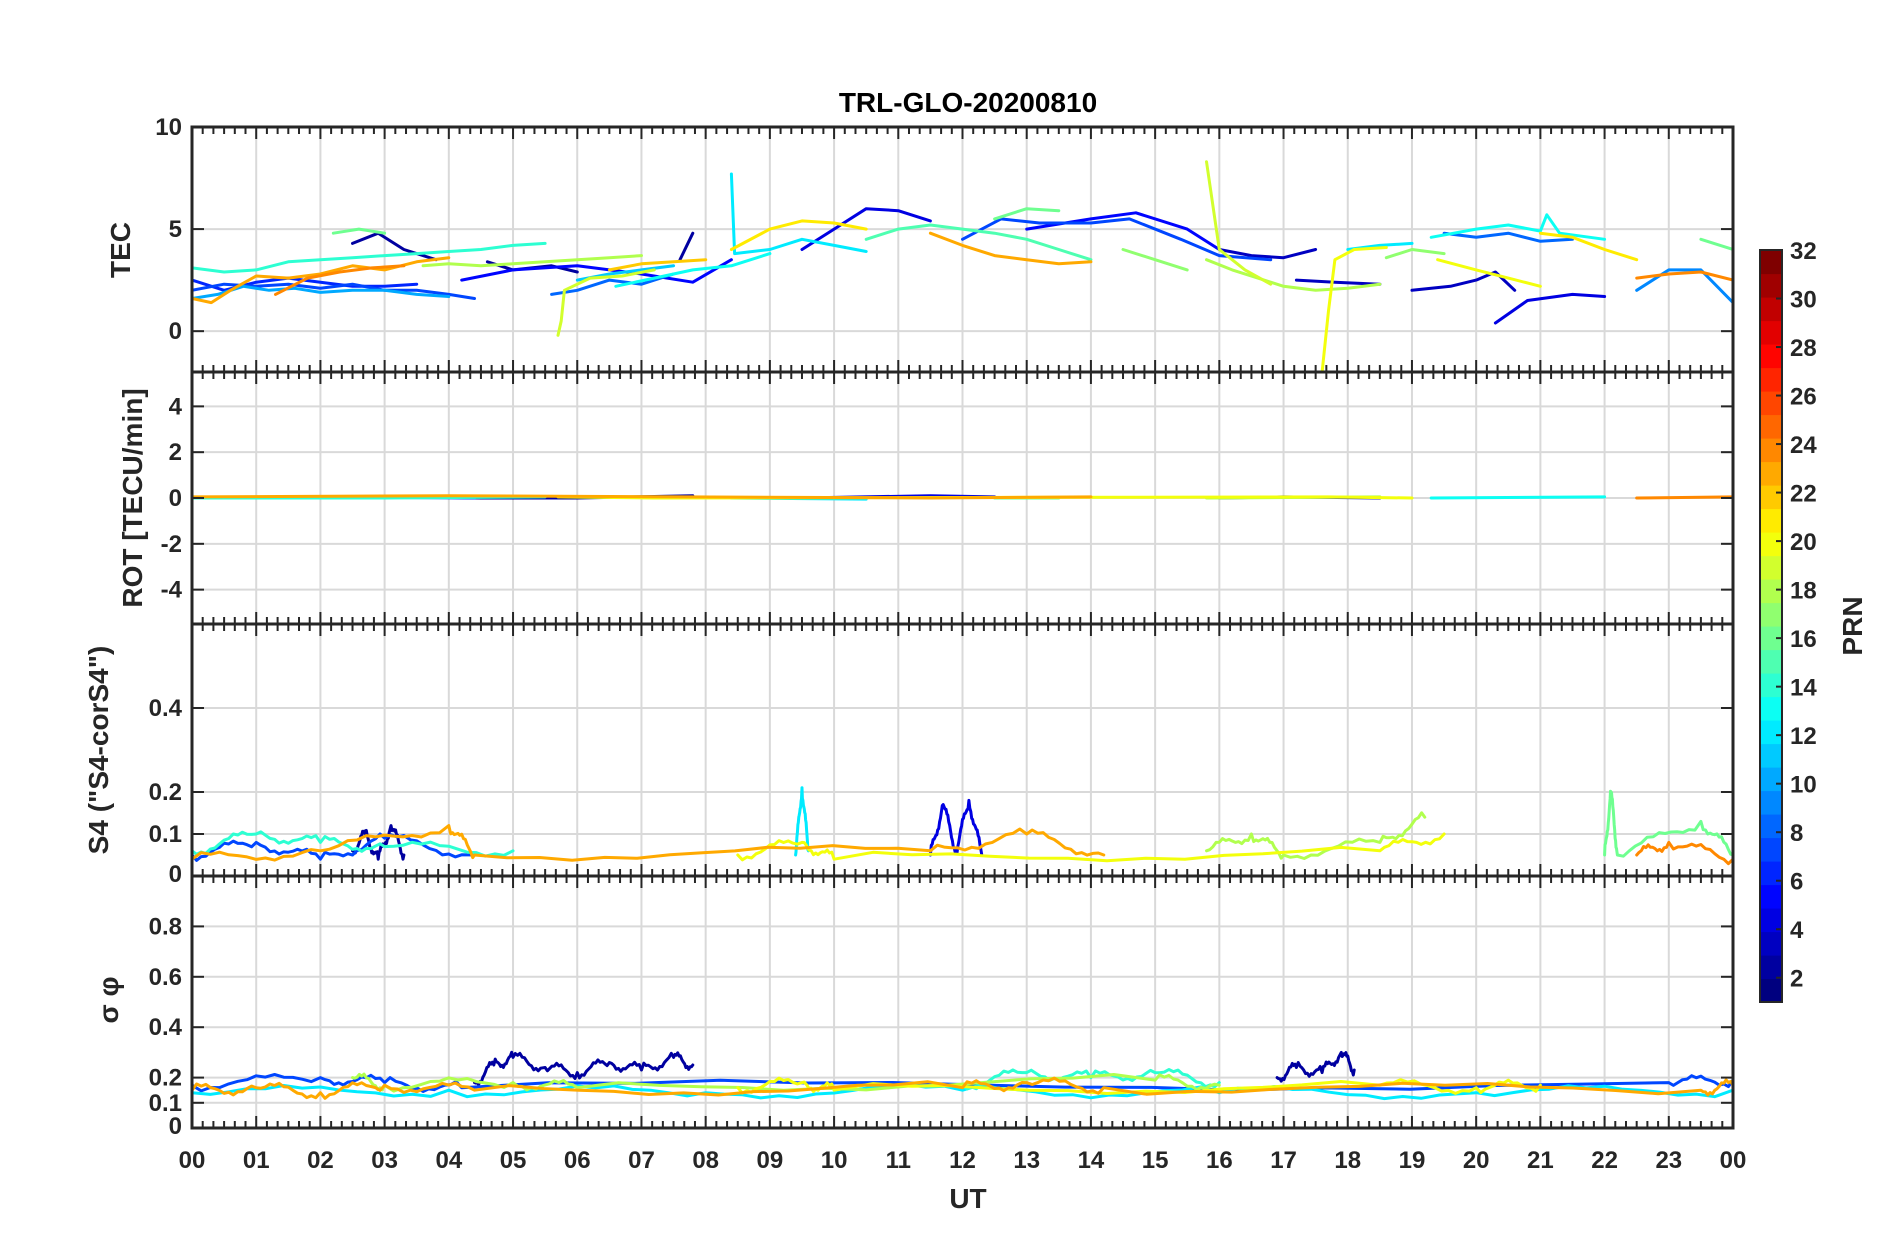  I want to click on y-tick-label: 0.4, so click(166, 1027).